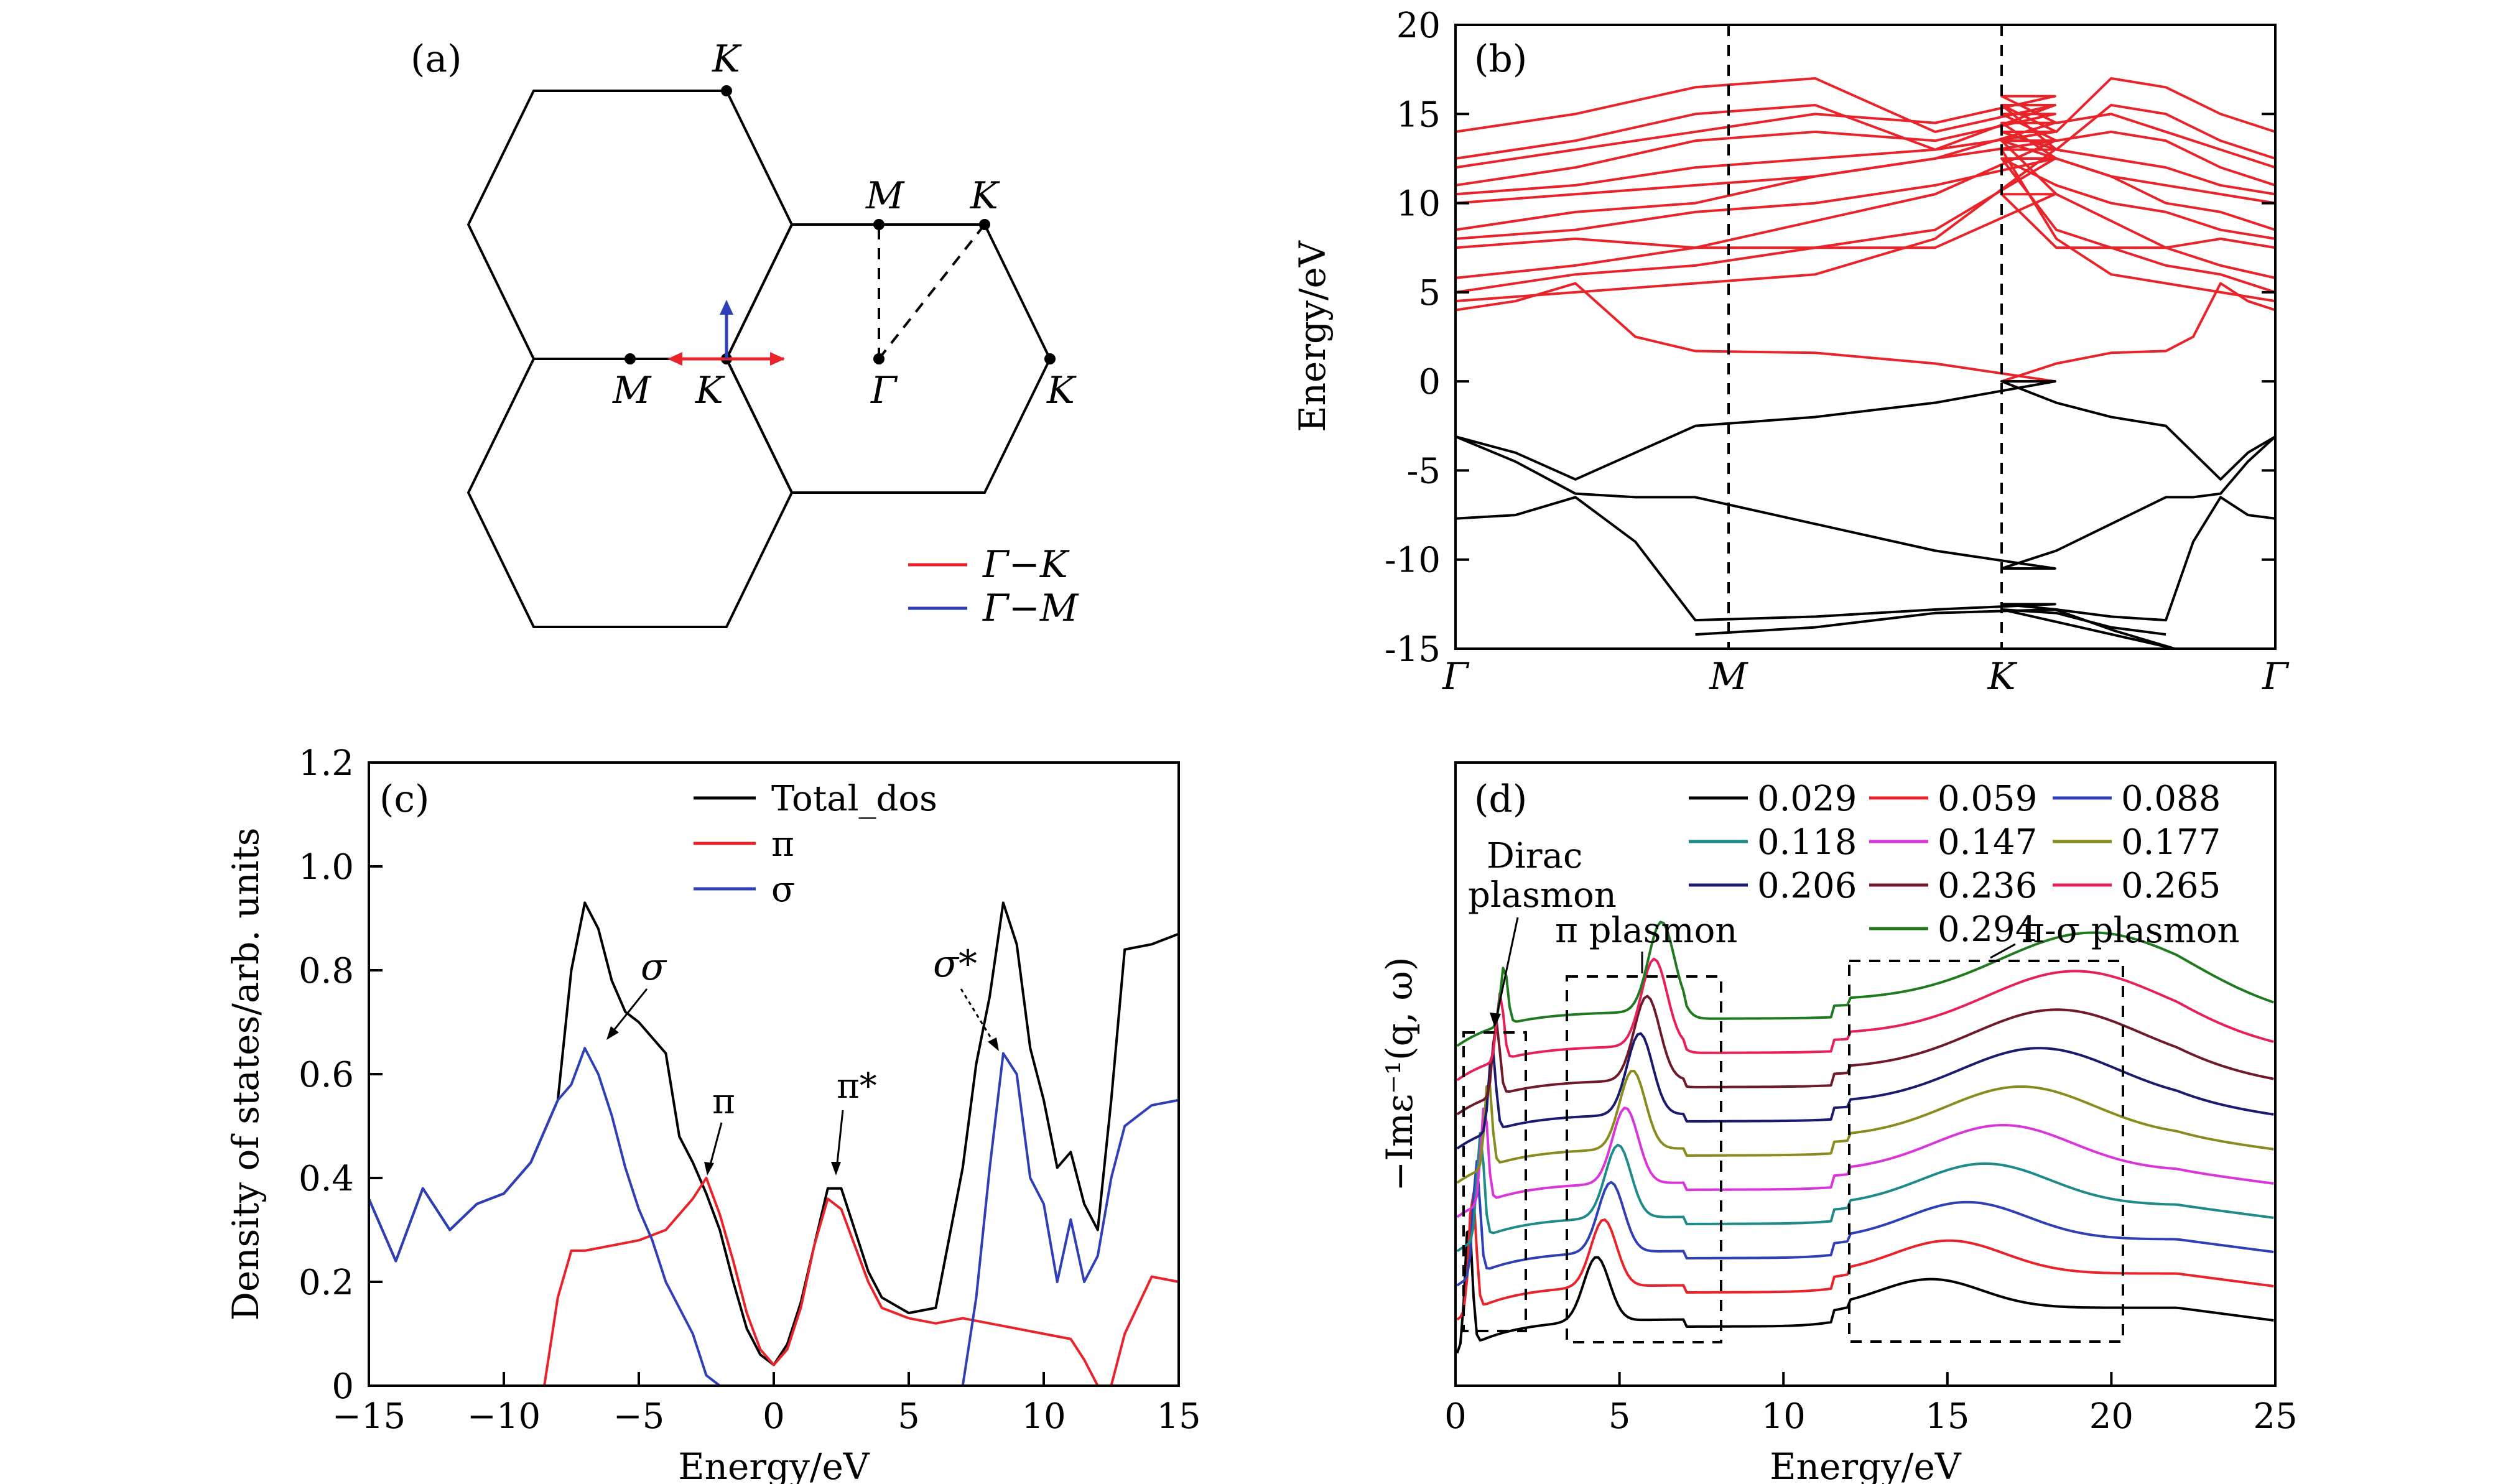 The height and width of the screenshot is (1484, 2498). Describe the element at coordinates (1061, 390) in the screenshot. I see `label-k-right: K` at that location.